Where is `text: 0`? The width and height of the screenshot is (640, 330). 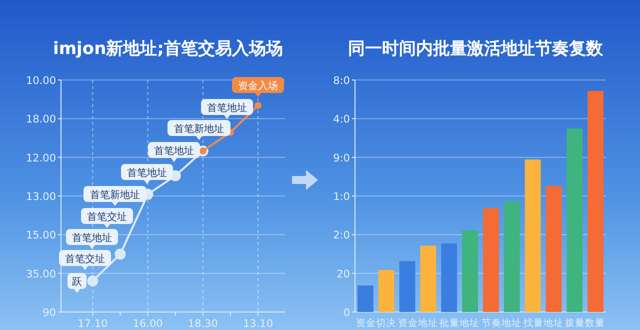 text: 0 is located at coordinates (346, 313).